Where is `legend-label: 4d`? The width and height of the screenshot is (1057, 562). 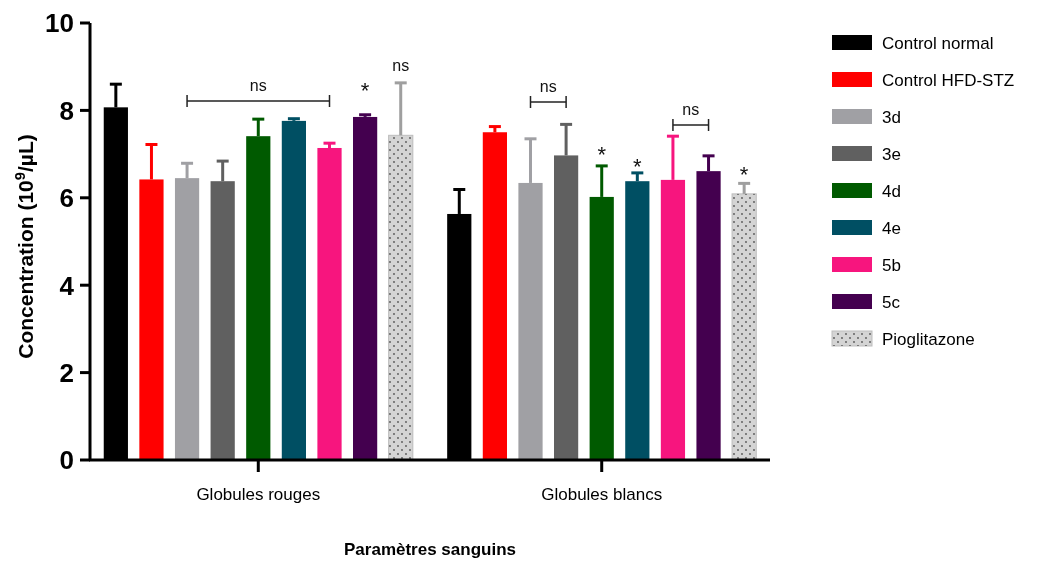
legend-label: 4d is located at coordinates (891, 192).